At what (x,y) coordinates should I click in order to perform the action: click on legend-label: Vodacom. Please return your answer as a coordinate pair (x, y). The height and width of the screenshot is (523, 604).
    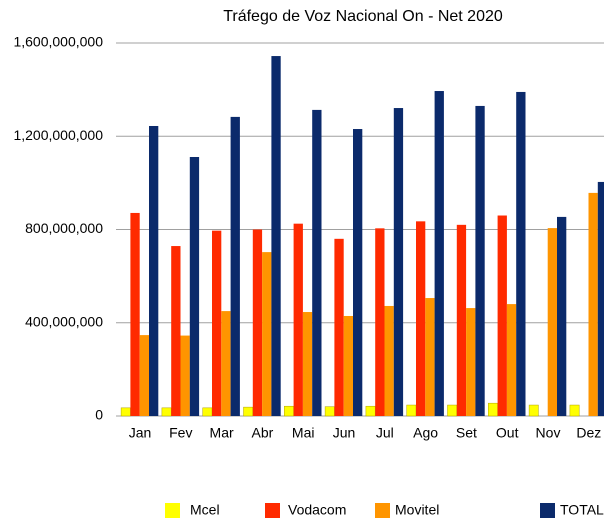
    Looking at the image, I should click on (317, 510).